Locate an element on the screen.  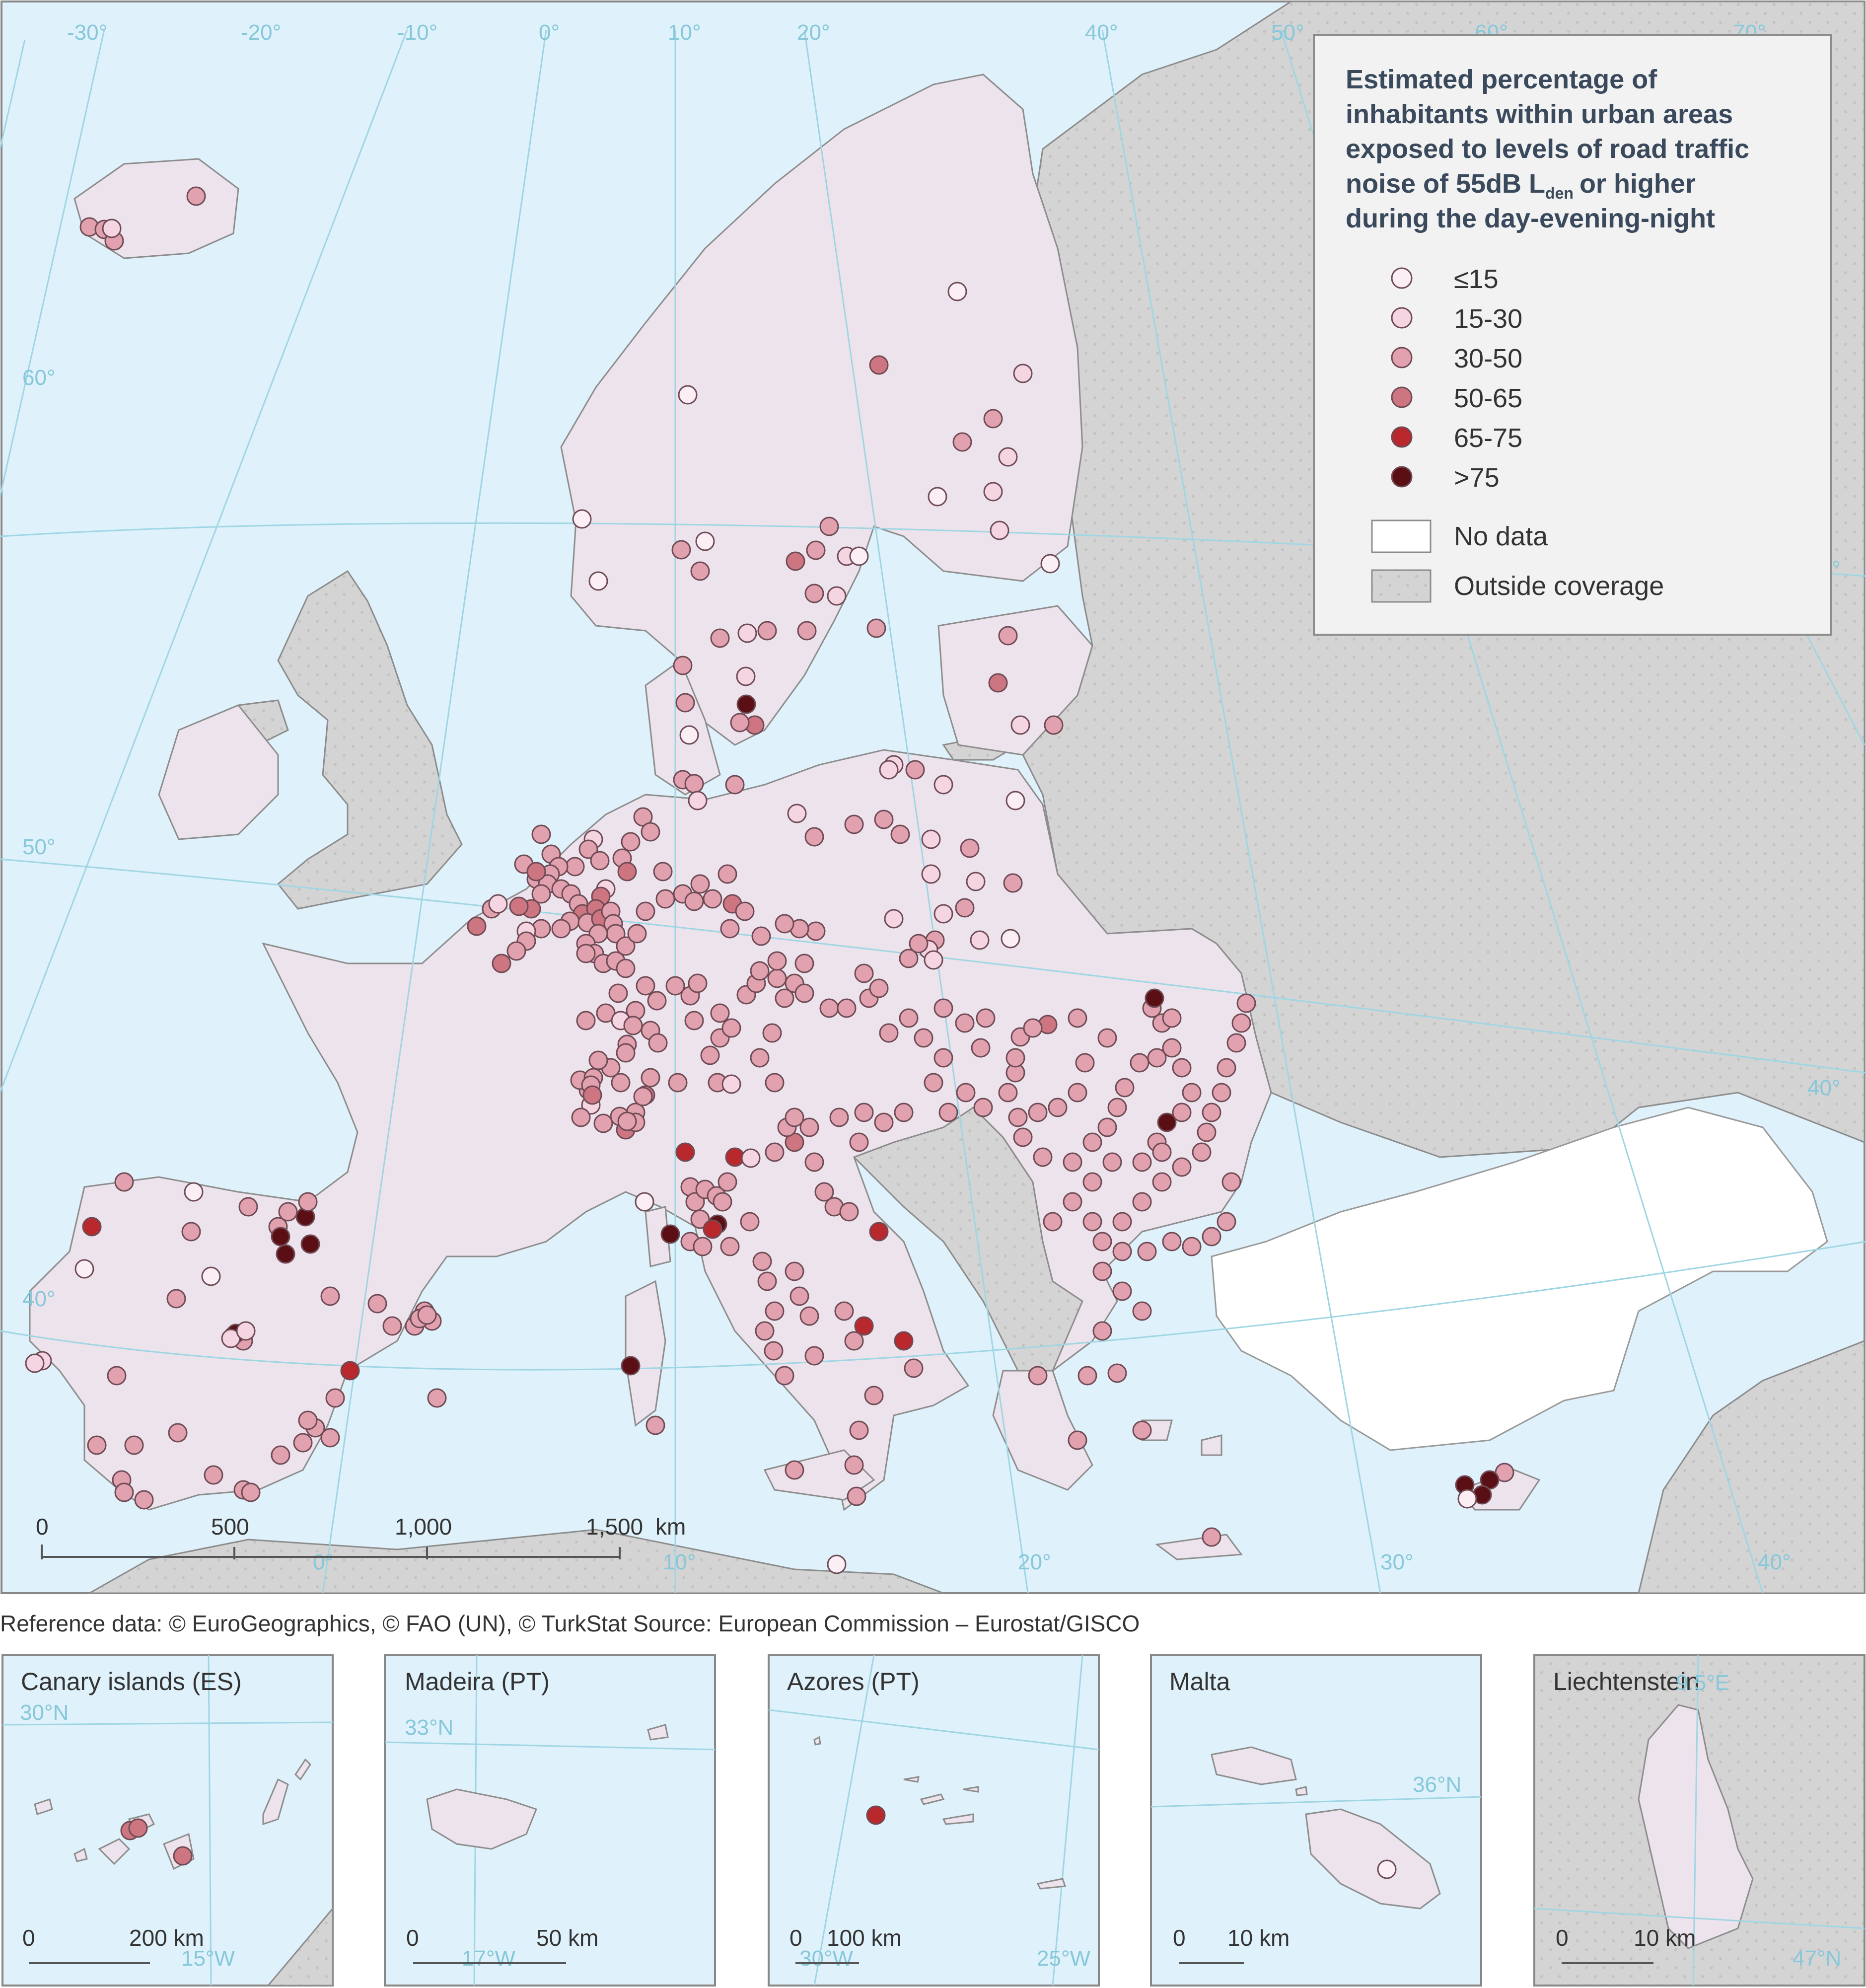
grat-label-bottom: 10° is located at coordinates (679, 1562).